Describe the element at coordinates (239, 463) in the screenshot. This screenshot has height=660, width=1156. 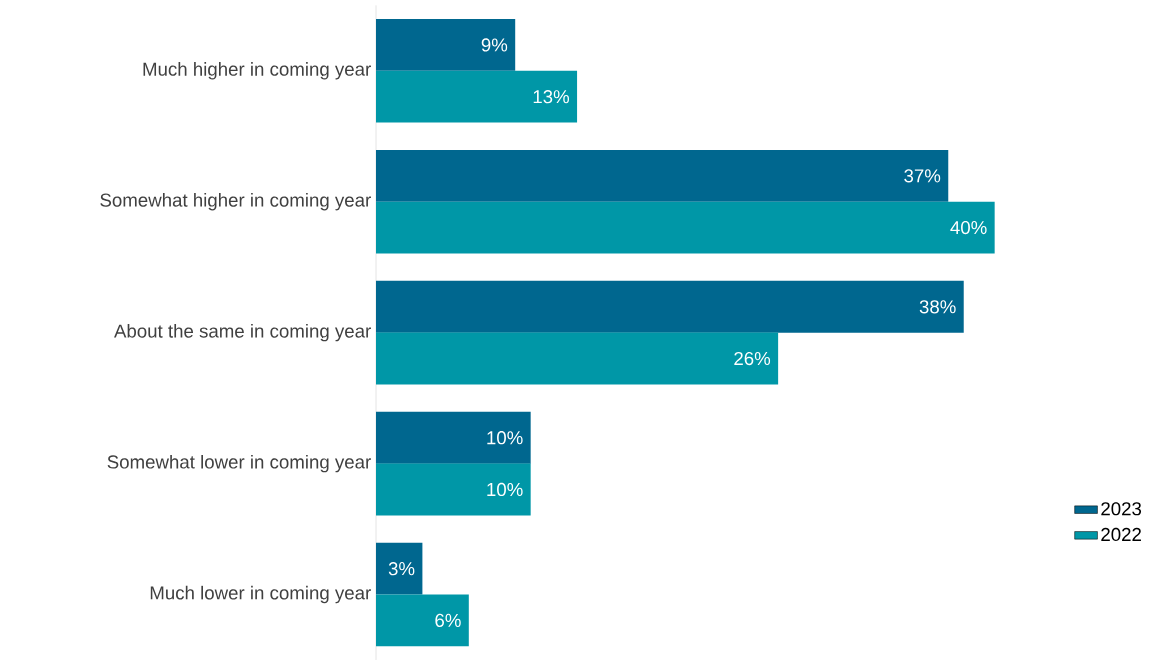
I see `y-tick-label: Somewhat lower in coming year` at that location.